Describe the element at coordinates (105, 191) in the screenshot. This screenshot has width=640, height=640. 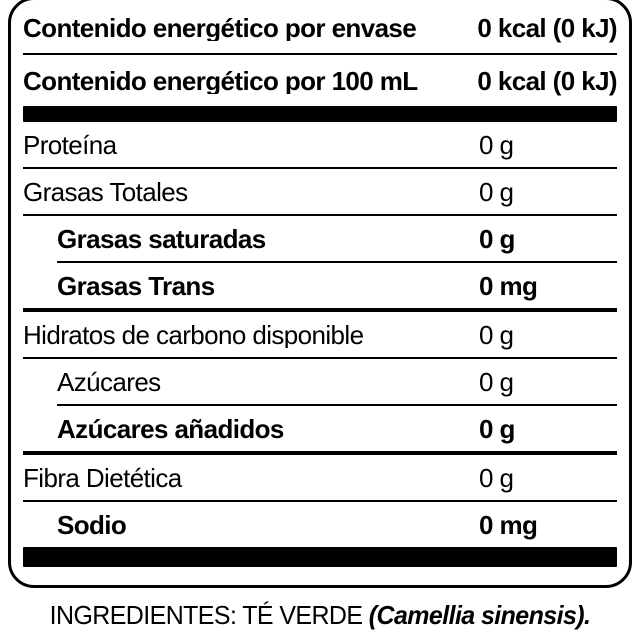
I see `row-label: Grasas Totales` at that location.